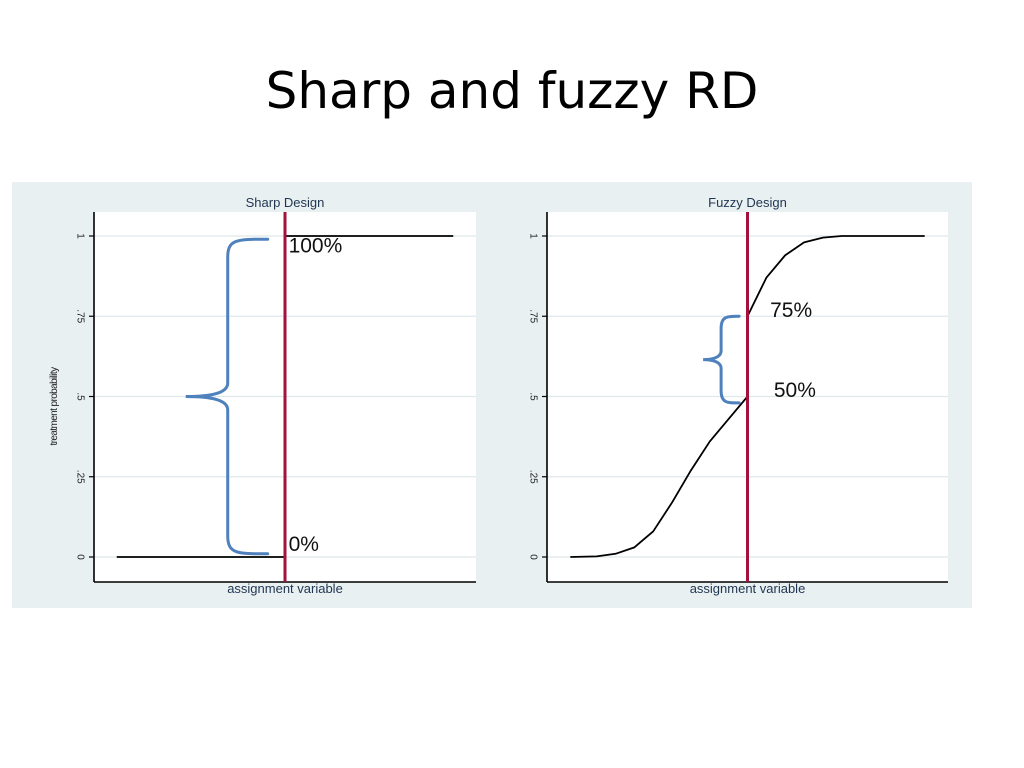 The width and height of the screenshot is (1024, 768). Describe the element at coordinates (512, 91) in the screenshot. I see `slide-title: Sharp and fuzzy RD` at that location.